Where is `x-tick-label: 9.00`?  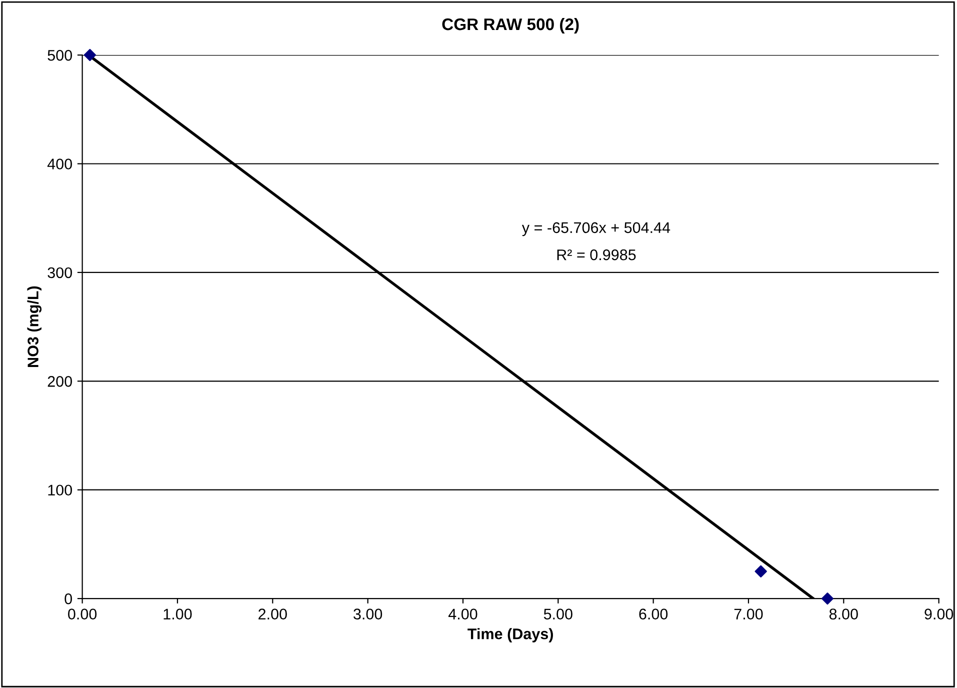
x-tick-label: 9.00 is located at coordinates (939, 614).